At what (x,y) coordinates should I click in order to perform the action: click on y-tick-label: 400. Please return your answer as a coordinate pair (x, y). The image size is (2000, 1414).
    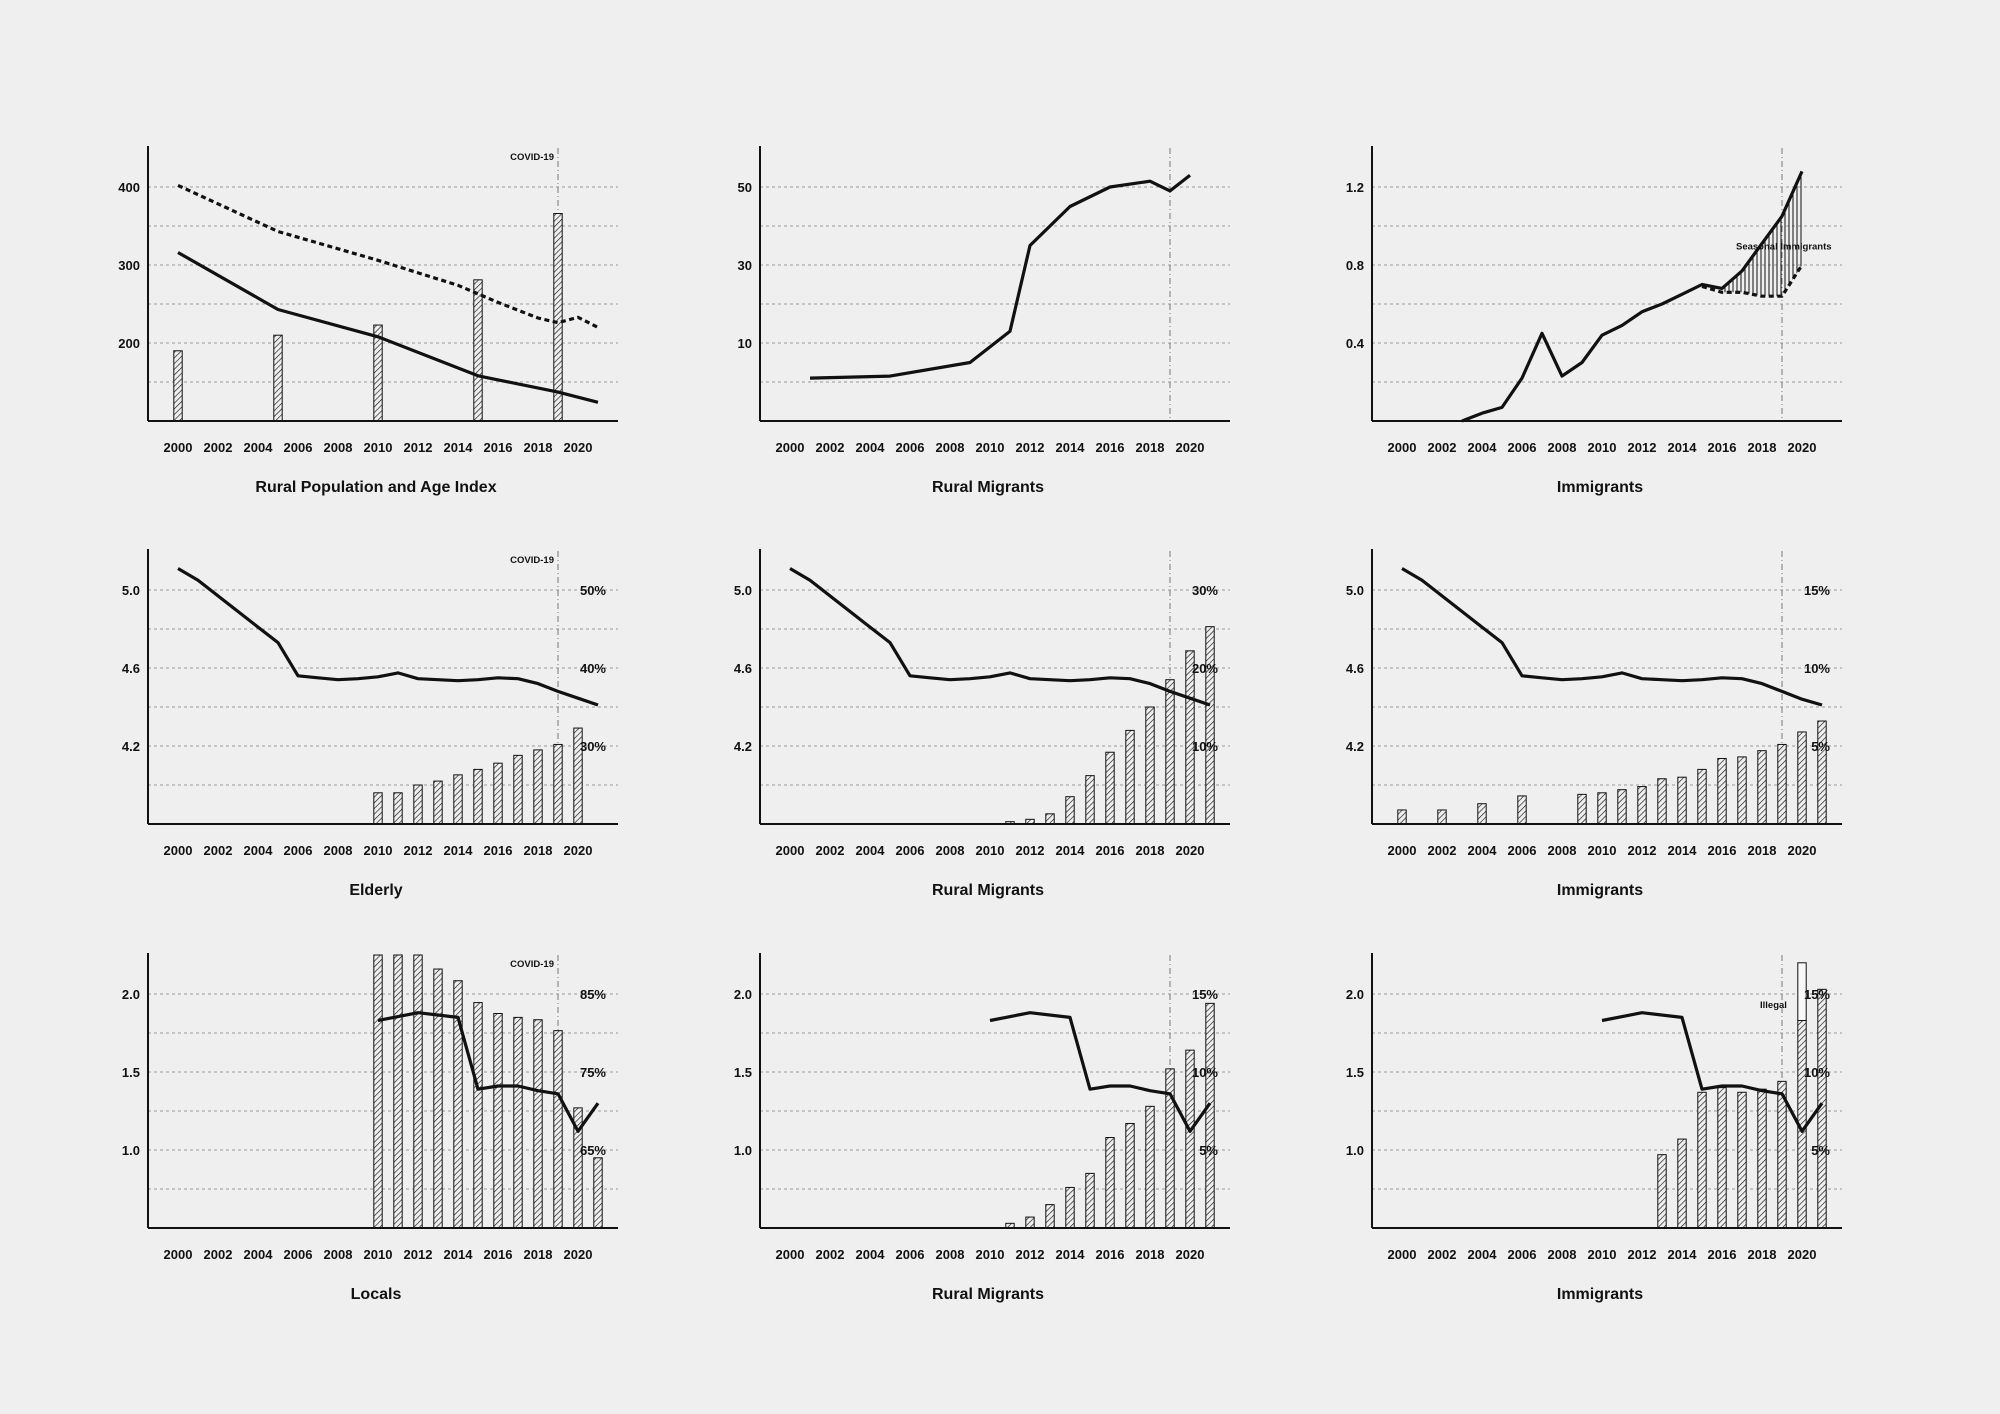
    Looking at the image, I should click on (129, 187).